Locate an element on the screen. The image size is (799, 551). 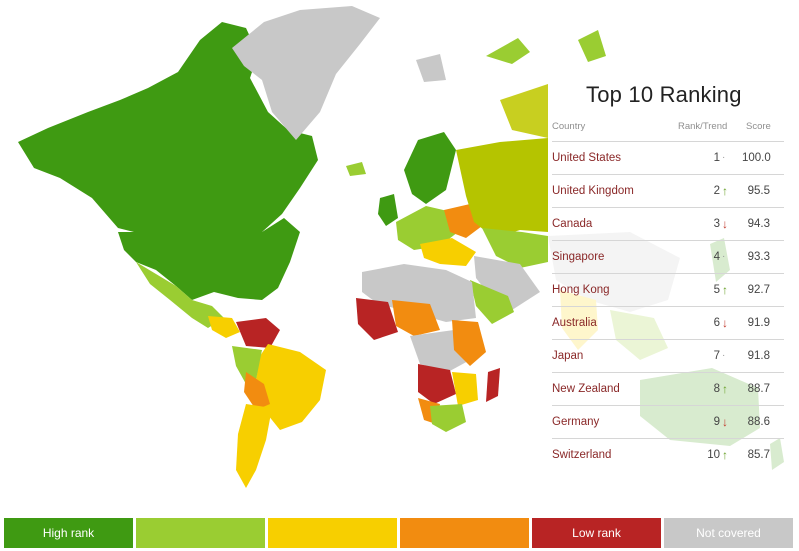
country-link: Japan is located at coordinates (568, 356).